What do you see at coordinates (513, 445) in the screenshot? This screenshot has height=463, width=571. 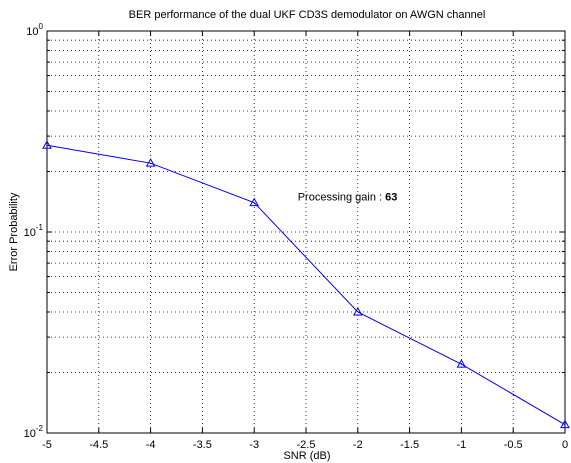 I see `x-tick-label: -0.5` at bounding box center [513, 445].